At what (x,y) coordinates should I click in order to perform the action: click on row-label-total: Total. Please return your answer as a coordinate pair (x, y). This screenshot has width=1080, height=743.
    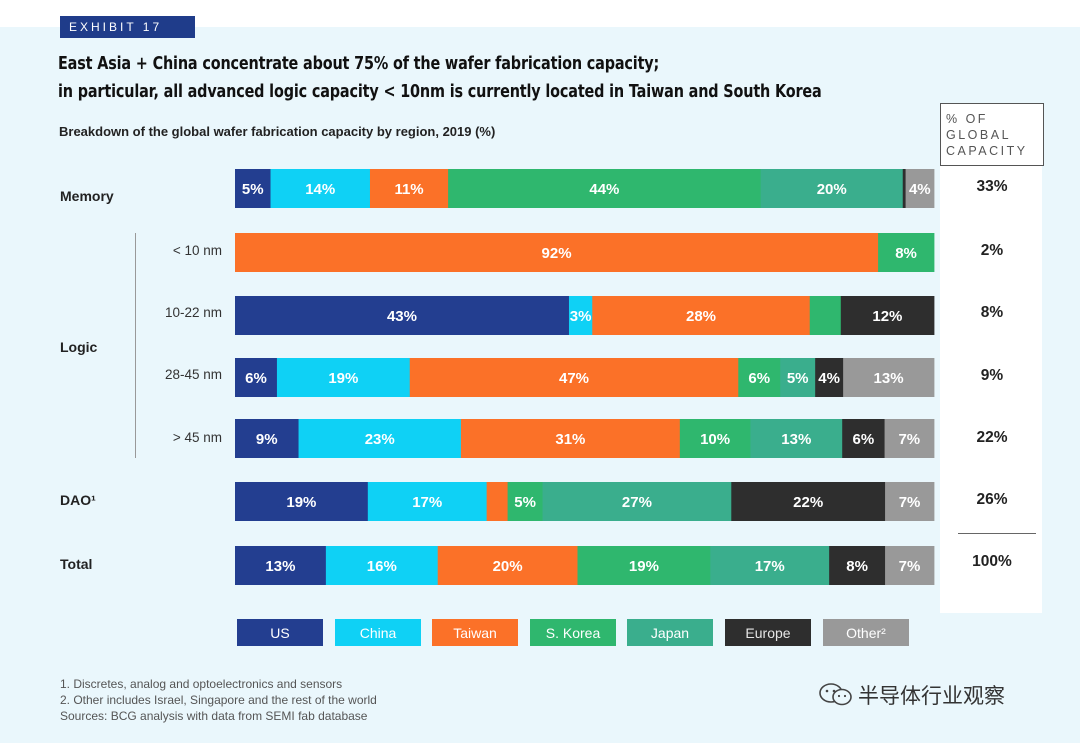
    Looking at the image, I should click on (76, 564).